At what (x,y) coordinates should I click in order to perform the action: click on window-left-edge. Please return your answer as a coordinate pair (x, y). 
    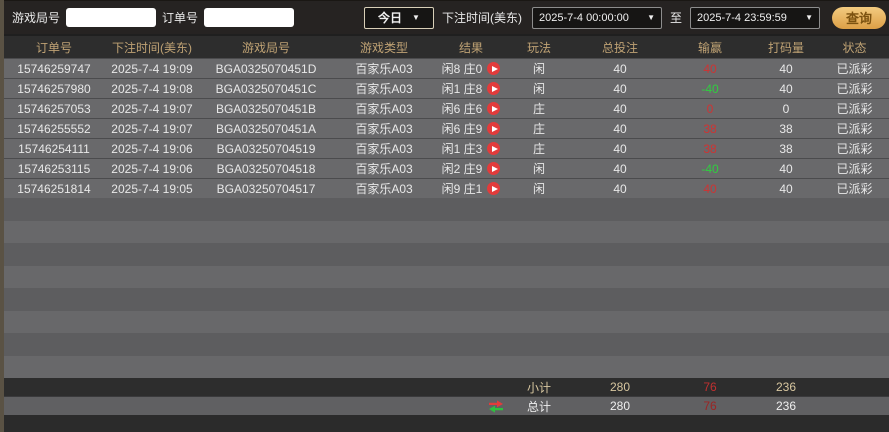
    Looking at the image, I should click on (2, 216).